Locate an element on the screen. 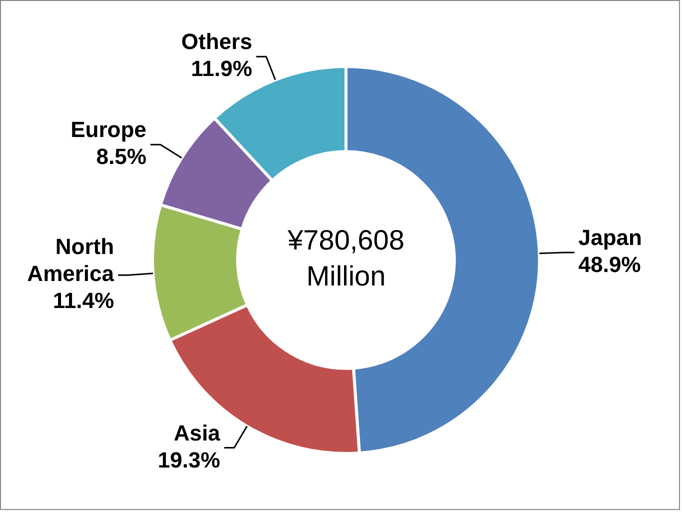 The height and width of the screenshot is (512, 682). data-label: 11.9% is located at coordinates (221, 69).